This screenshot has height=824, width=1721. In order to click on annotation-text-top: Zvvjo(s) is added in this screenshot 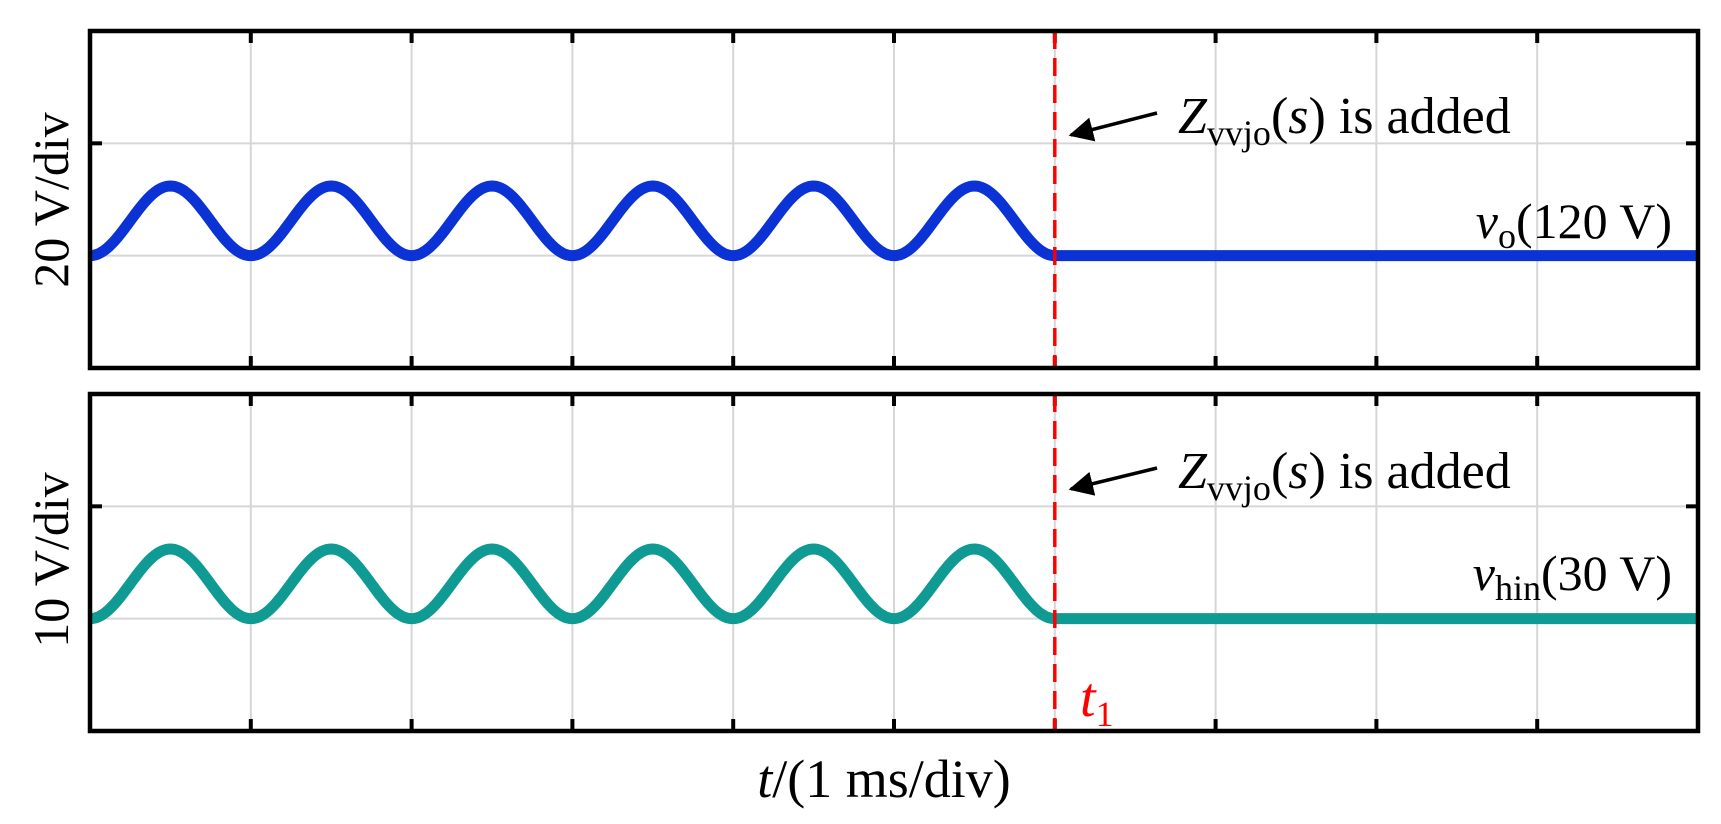, I will do `click(1344, 120)`.